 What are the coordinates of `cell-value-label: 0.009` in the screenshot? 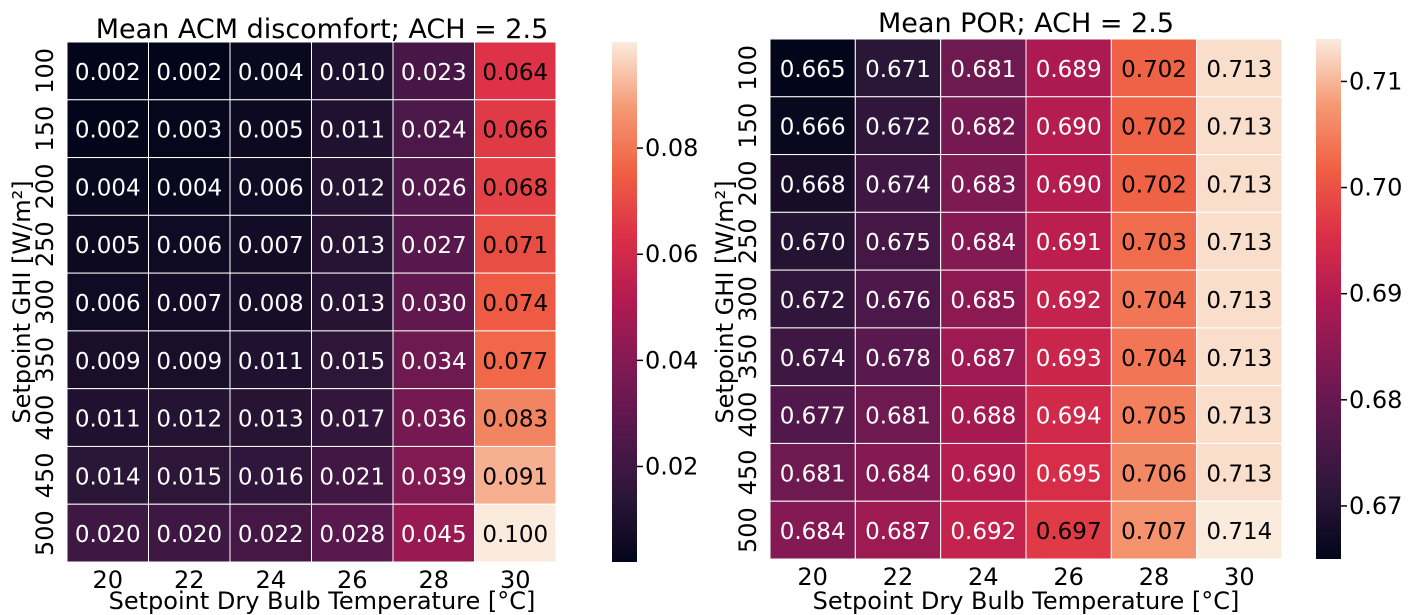 It's located at (189, 362).